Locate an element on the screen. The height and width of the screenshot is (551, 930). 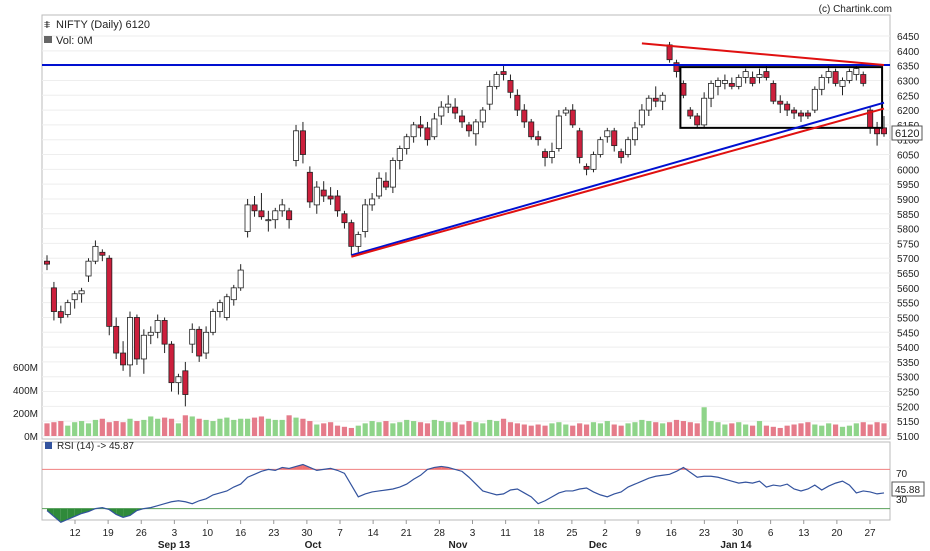
price-tick-label: 5550 is located at coordinates (908, 304).